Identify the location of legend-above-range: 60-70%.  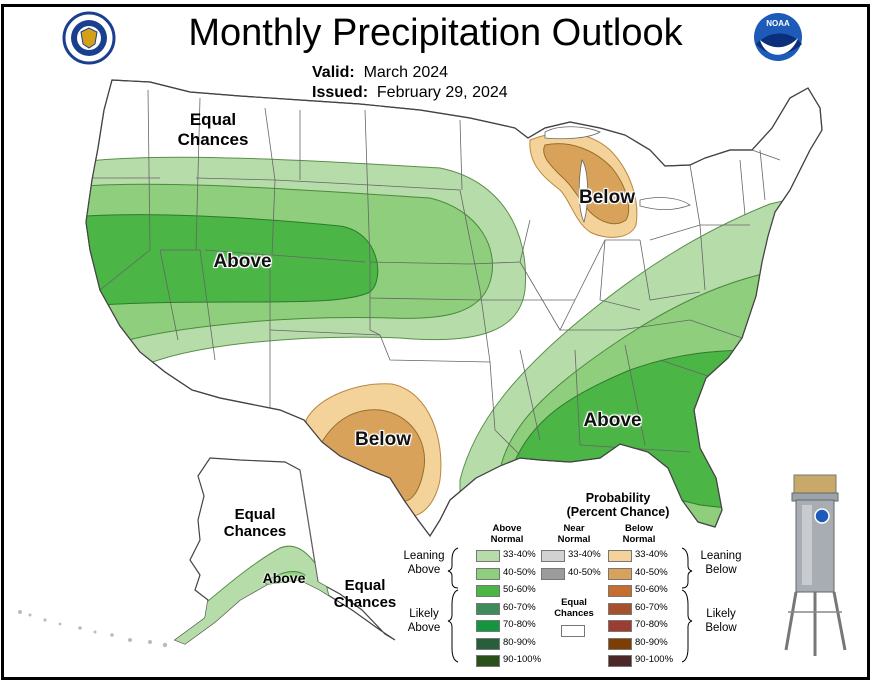
(519, 607).